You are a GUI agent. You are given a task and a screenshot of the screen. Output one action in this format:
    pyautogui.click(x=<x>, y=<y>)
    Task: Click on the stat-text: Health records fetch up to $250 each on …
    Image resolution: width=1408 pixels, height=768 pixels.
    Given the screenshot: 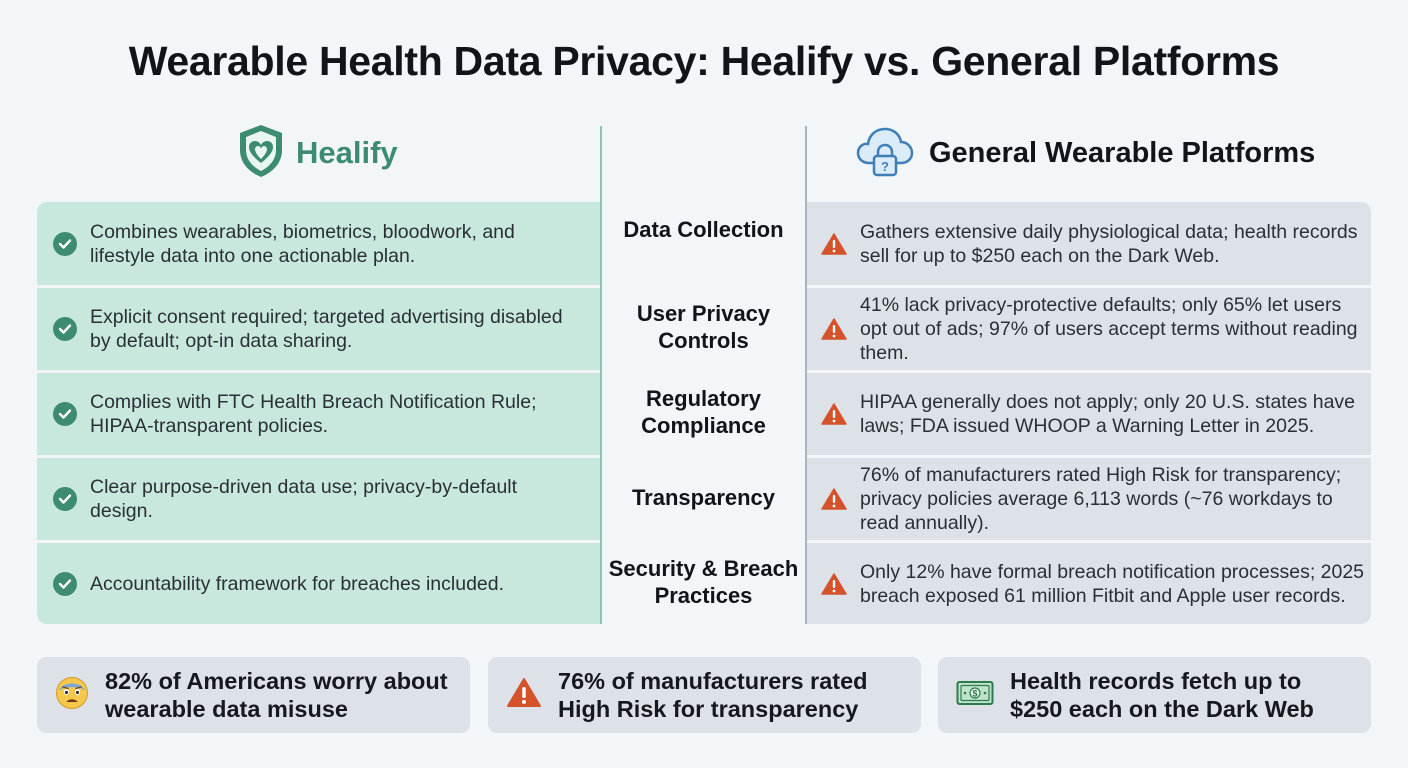 What is the action you would take?
    pyautogui.click(x=1162, y=695)
    